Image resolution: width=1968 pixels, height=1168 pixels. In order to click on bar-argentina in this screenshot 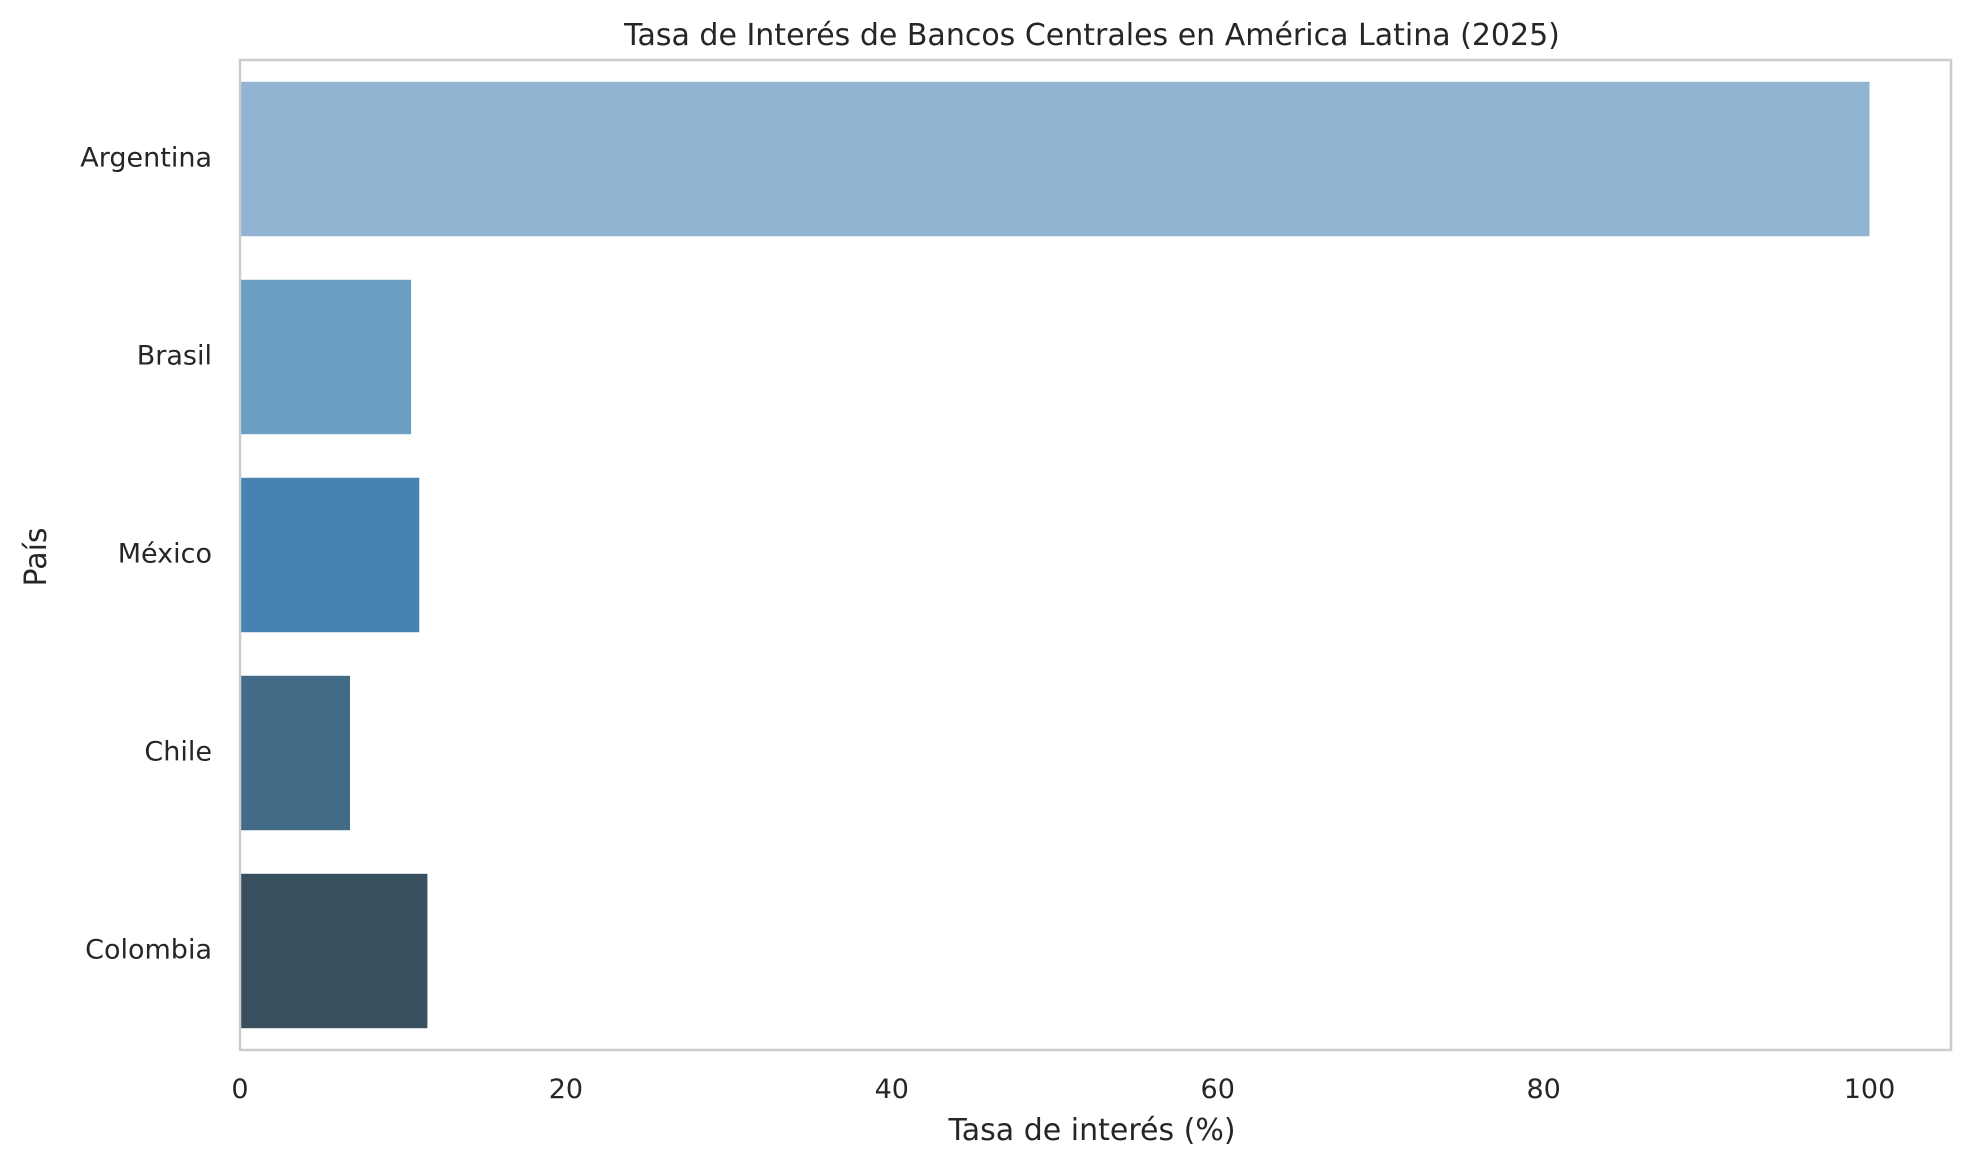, I will do `click(1055, 159)`.